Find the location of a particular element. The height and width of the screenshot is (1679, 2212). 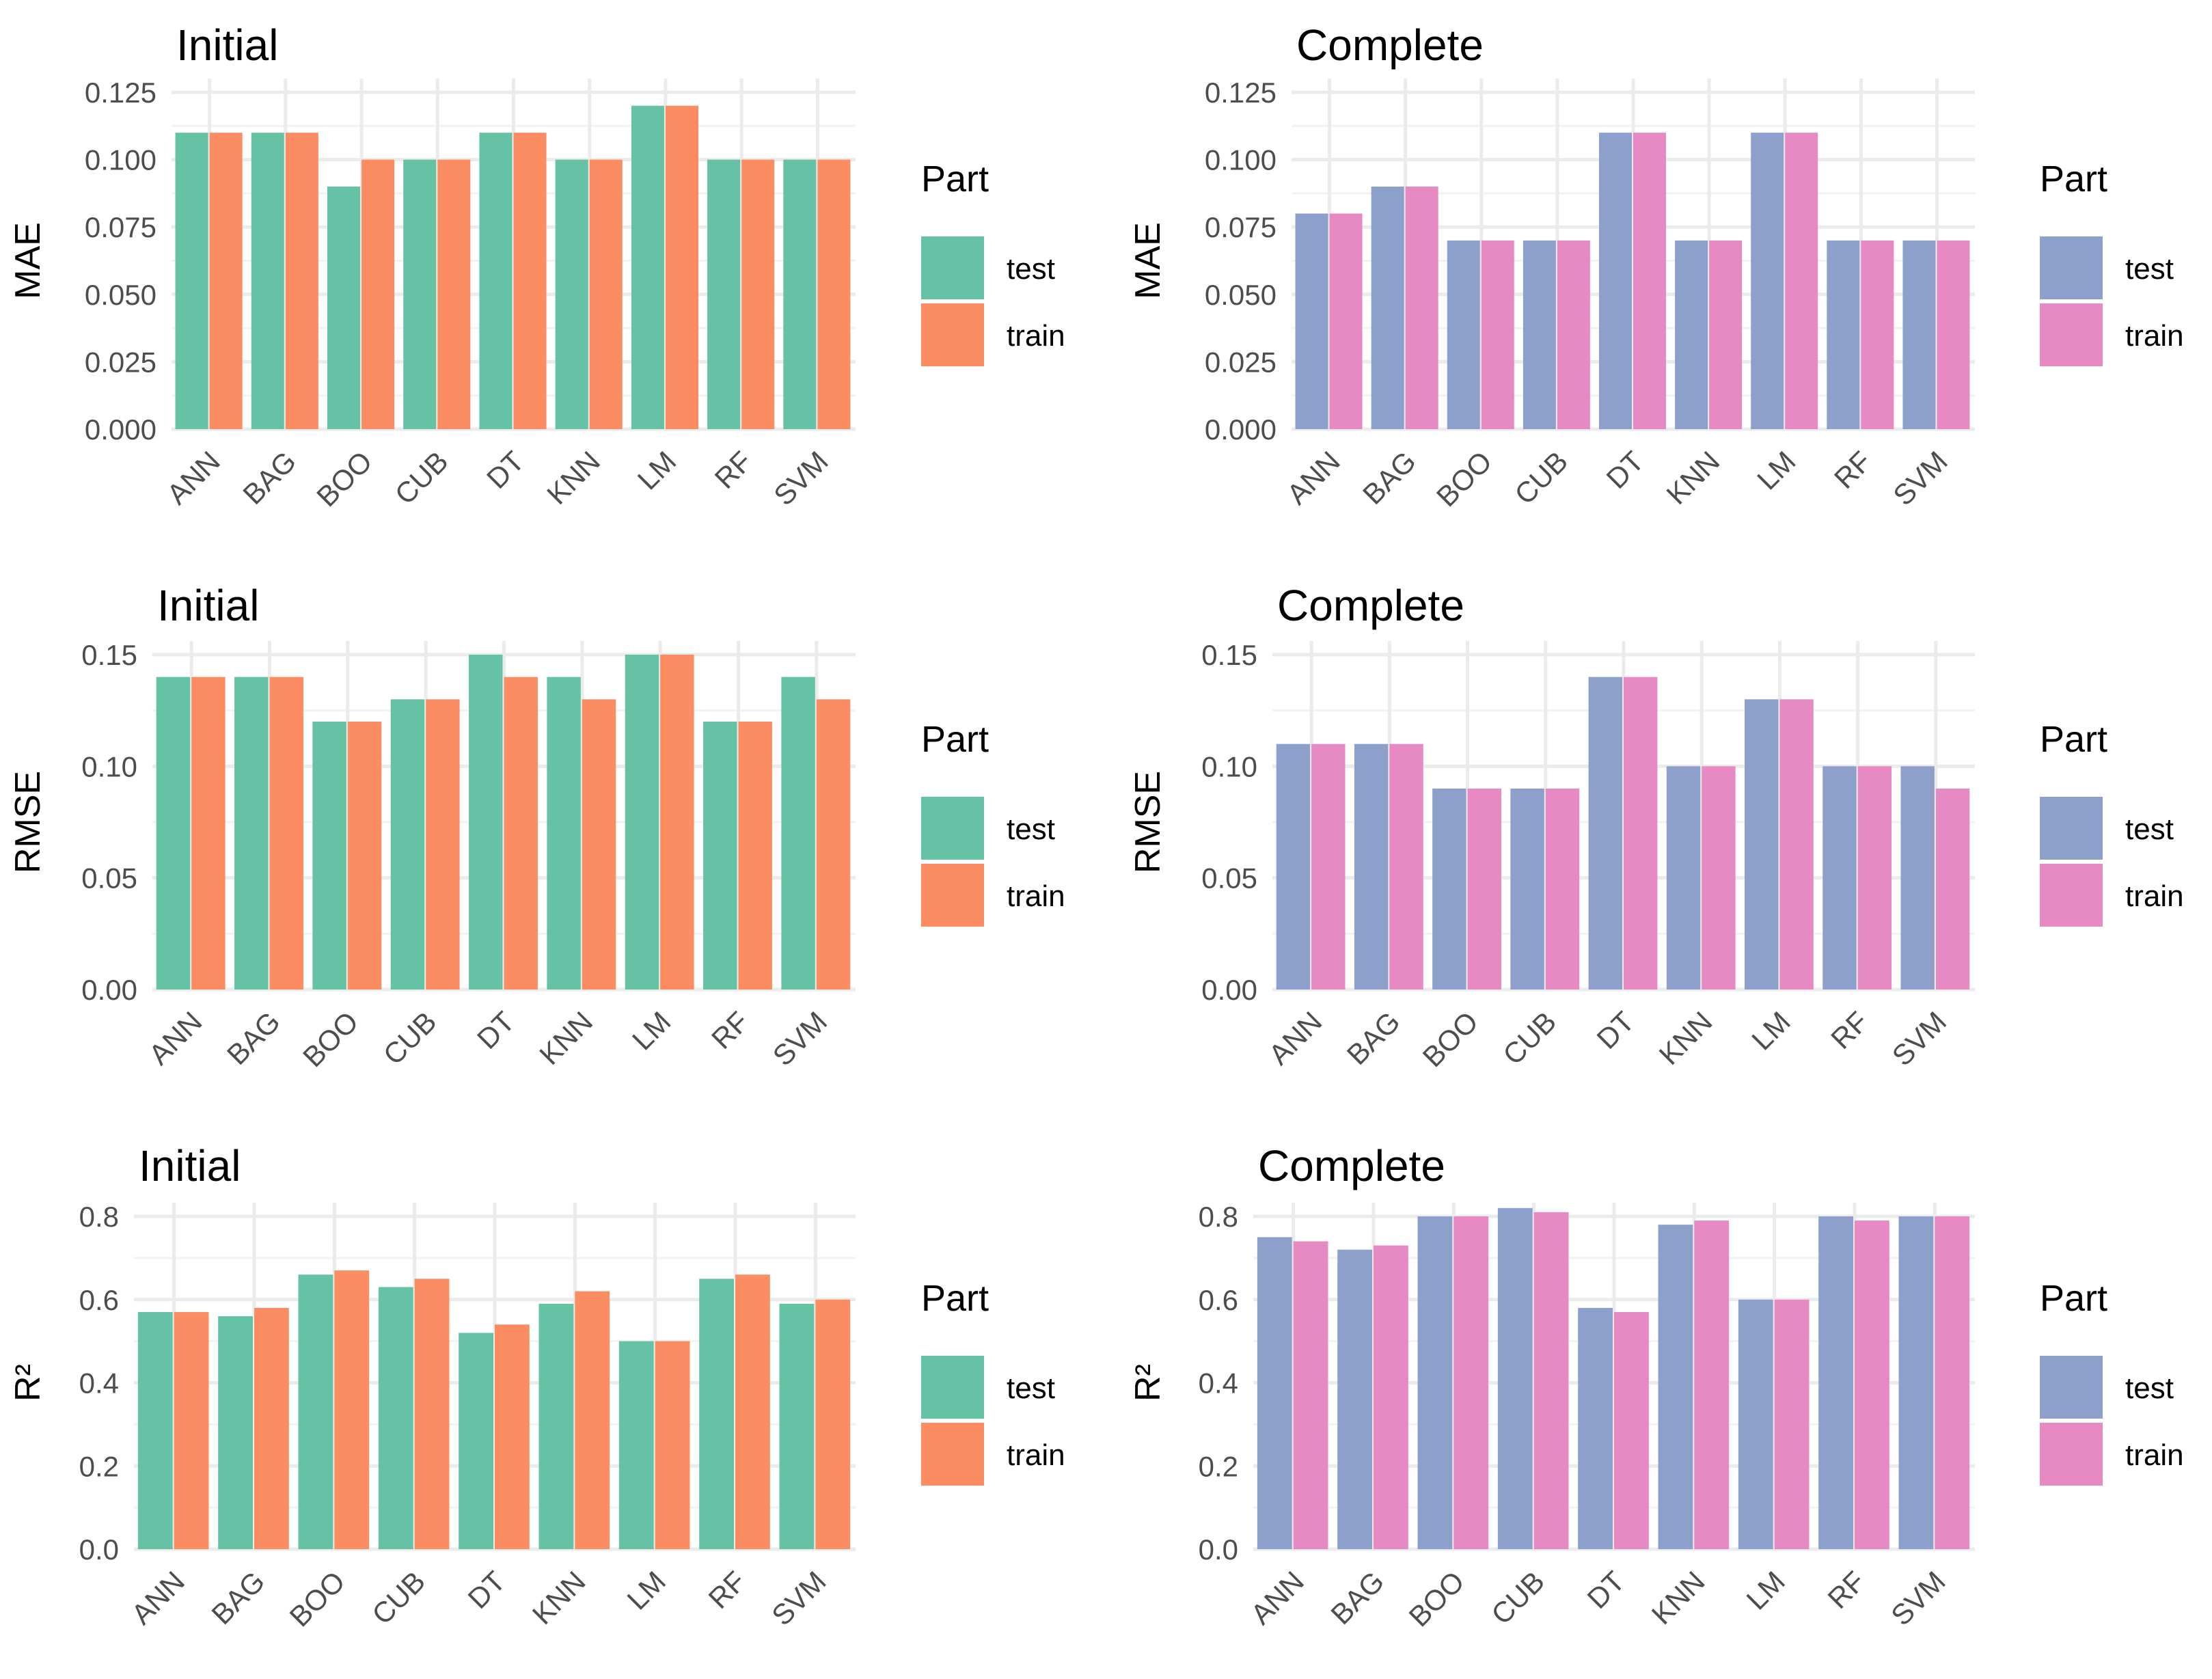

y-tick-label: 0.4 is located at coordinates (99, 1384).